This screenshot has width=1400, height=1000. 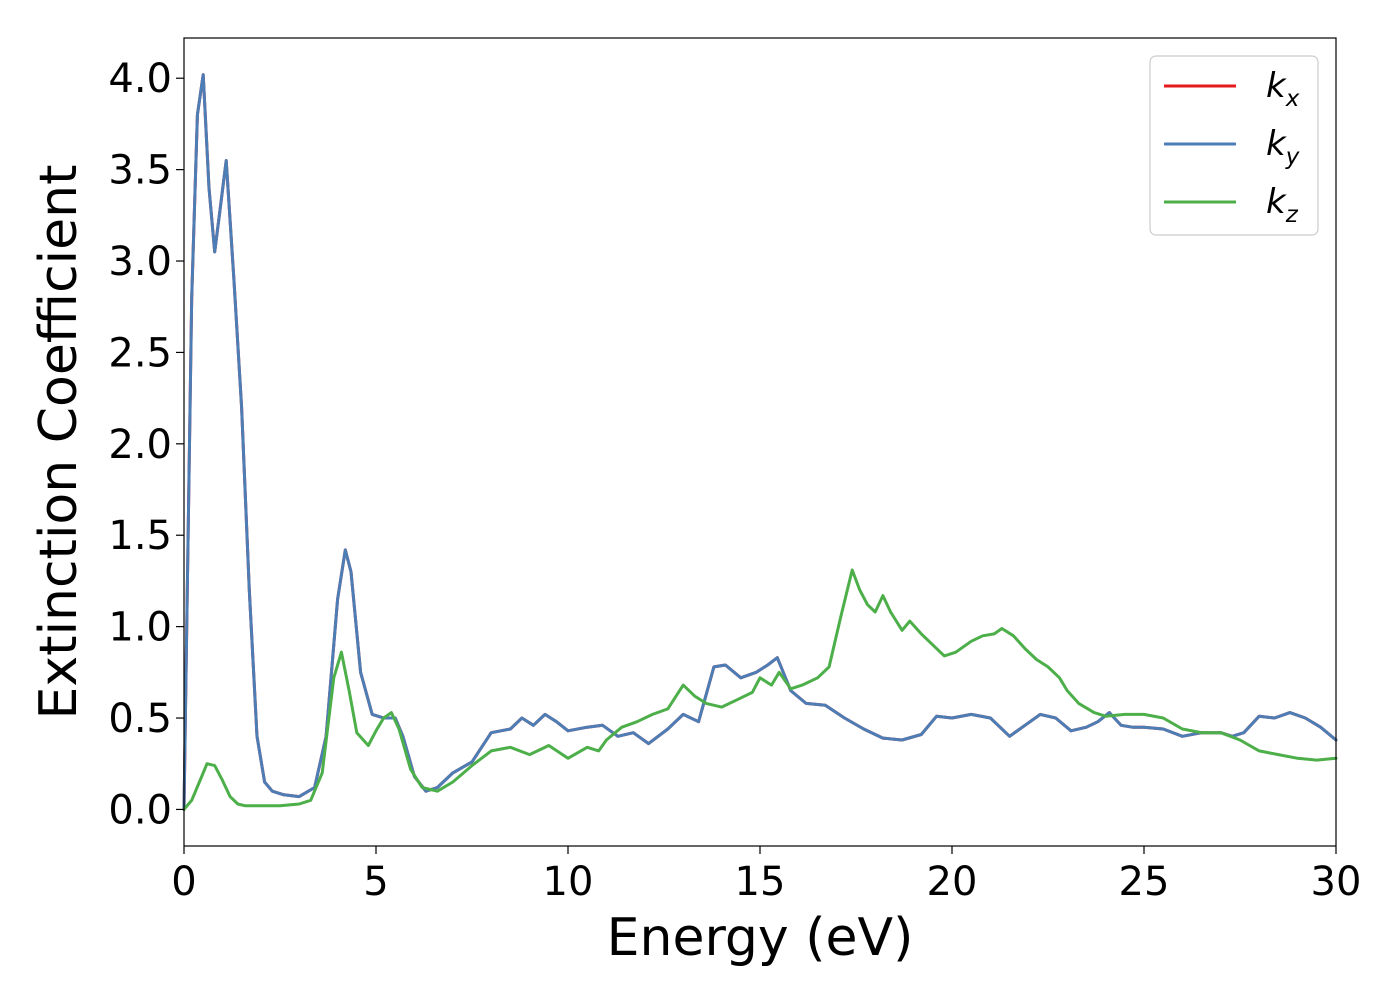 I want to click on legend-items: kx ky kz, so click(x=1232, y=147).